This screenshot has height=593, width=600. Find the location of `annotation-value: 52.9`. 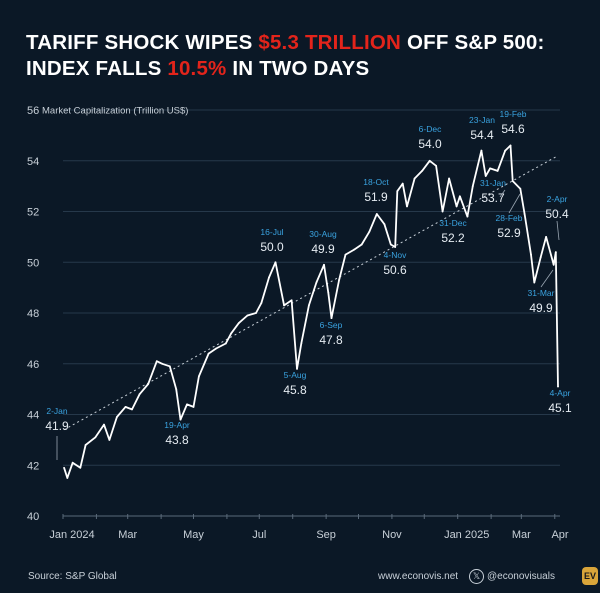

annotation-value: 52.9 is located at coordinates (509, 233).